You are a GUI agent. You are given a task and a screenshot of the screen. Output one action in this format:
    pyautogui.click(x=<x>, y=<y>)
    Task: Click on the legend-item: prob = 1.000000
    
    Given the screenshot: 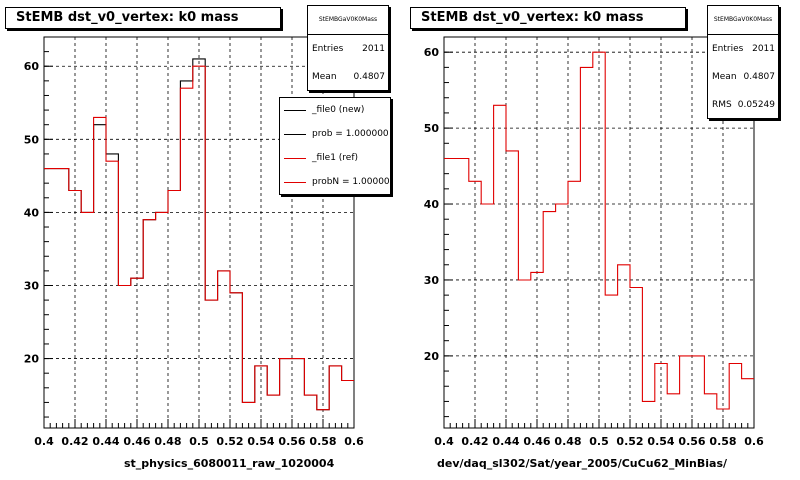 What is the action you would take?
    pyautogui.click(x=335, y=134)
    